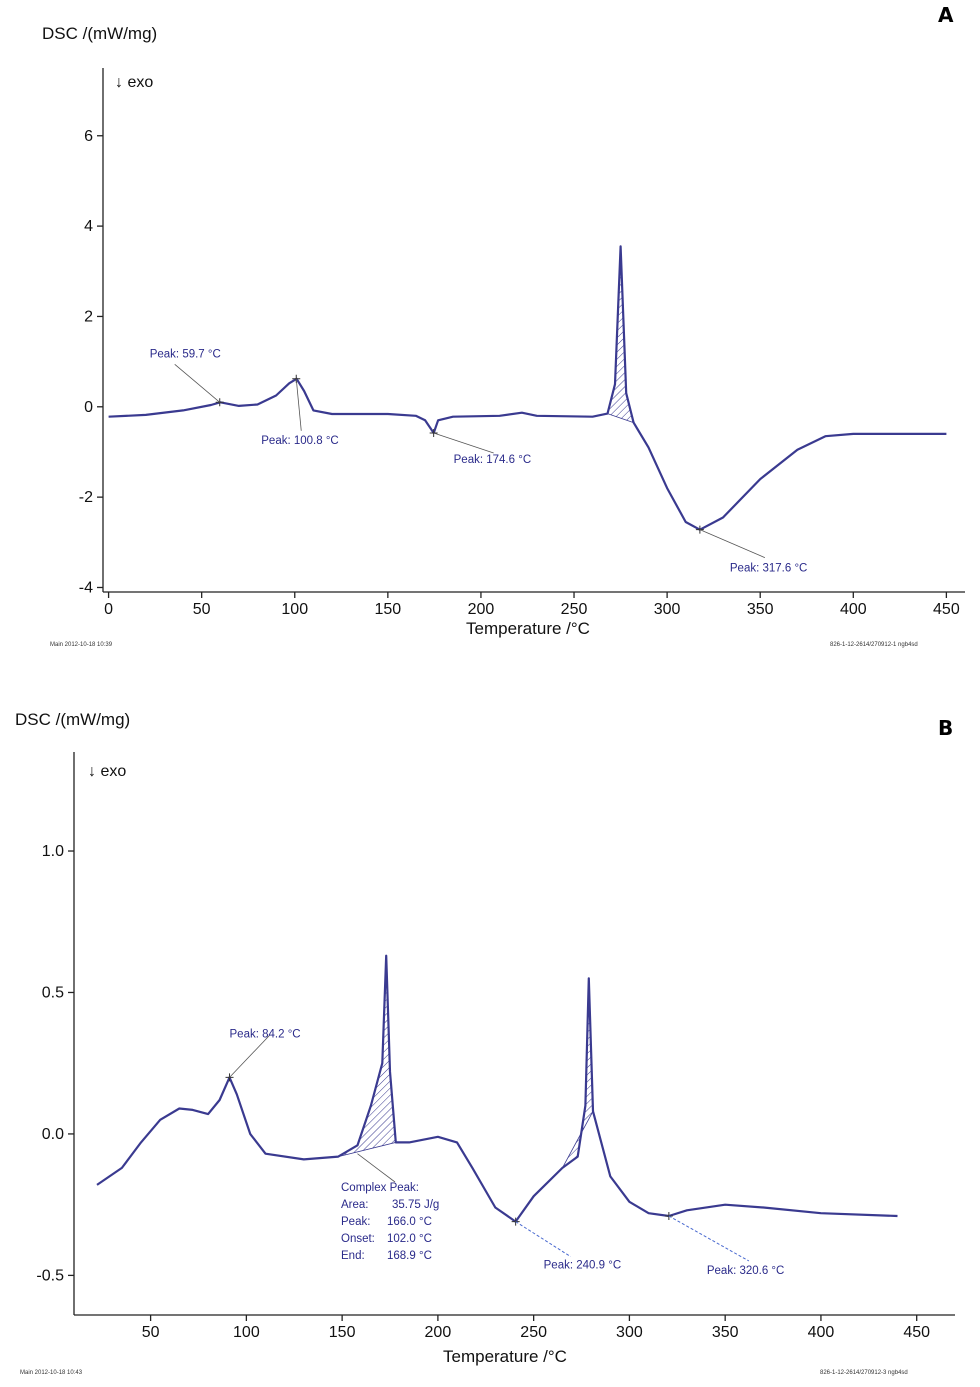 The height and width of the screenshot is (1387, 980). What do you see at coordinates (409, 1256) in the screenshot?
I see `complex-peak-row-value: 168.9 °C` at bounding box center [409, 1256].